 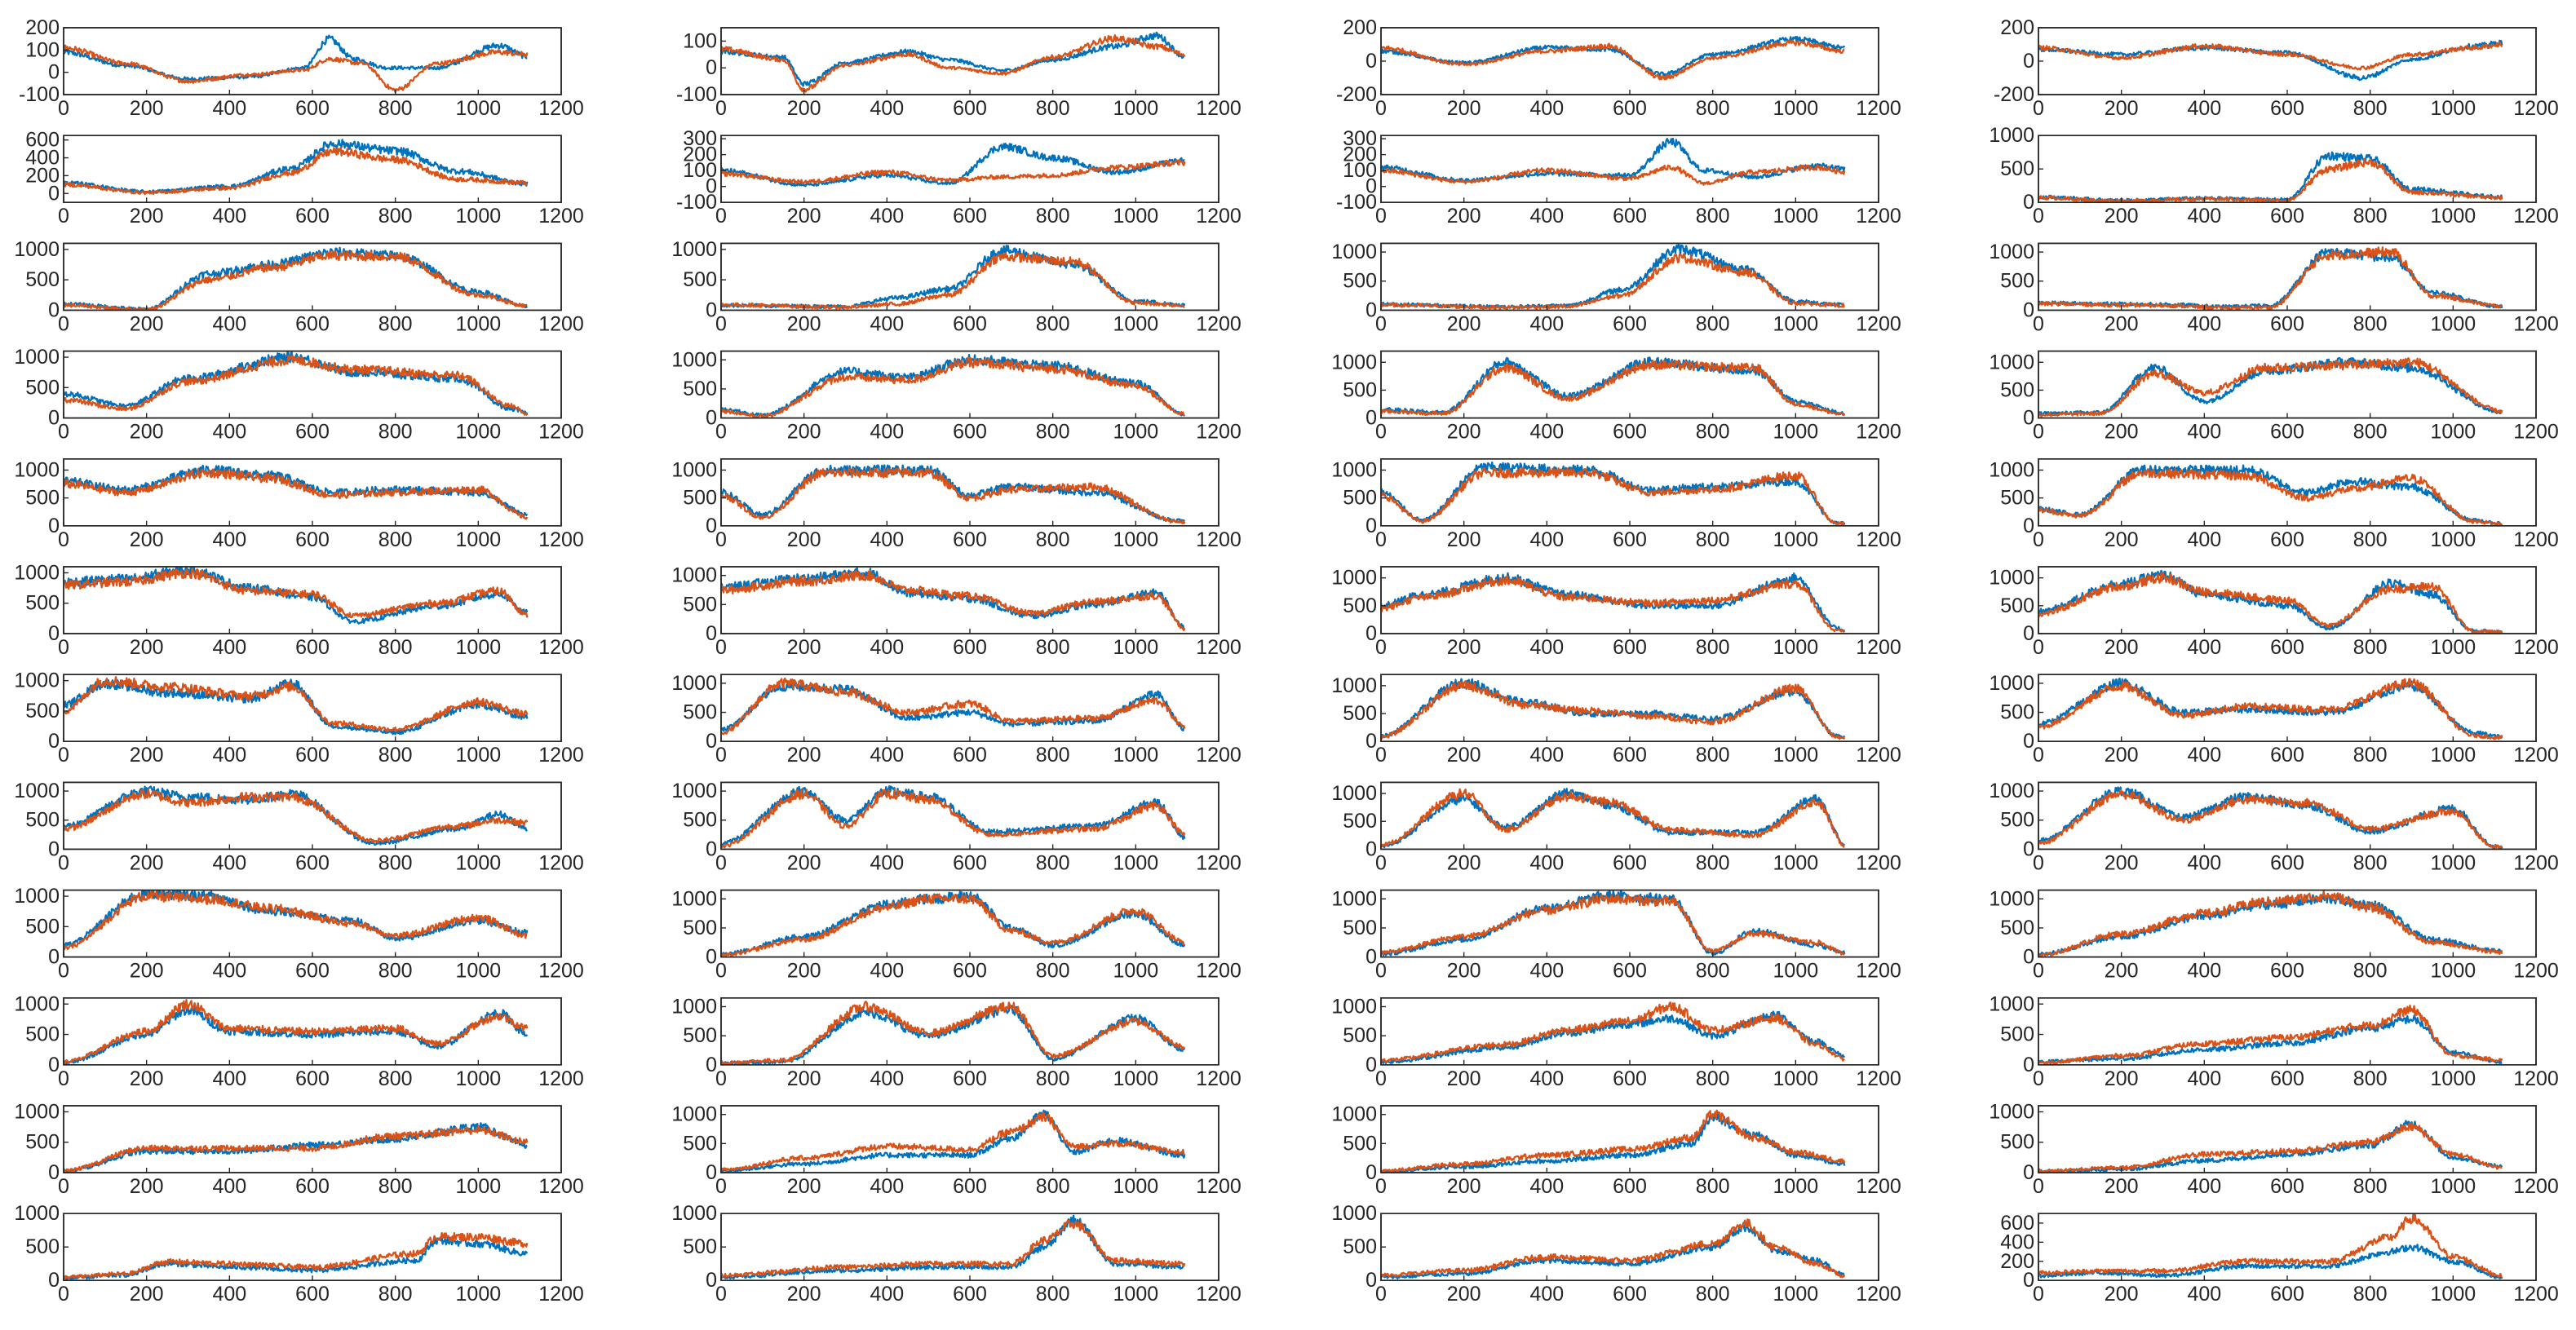 What do you see at coordinates (1360, 155) in the screenshot?
I see `y-tick-label: 200` at bounding box center [1360, 155].